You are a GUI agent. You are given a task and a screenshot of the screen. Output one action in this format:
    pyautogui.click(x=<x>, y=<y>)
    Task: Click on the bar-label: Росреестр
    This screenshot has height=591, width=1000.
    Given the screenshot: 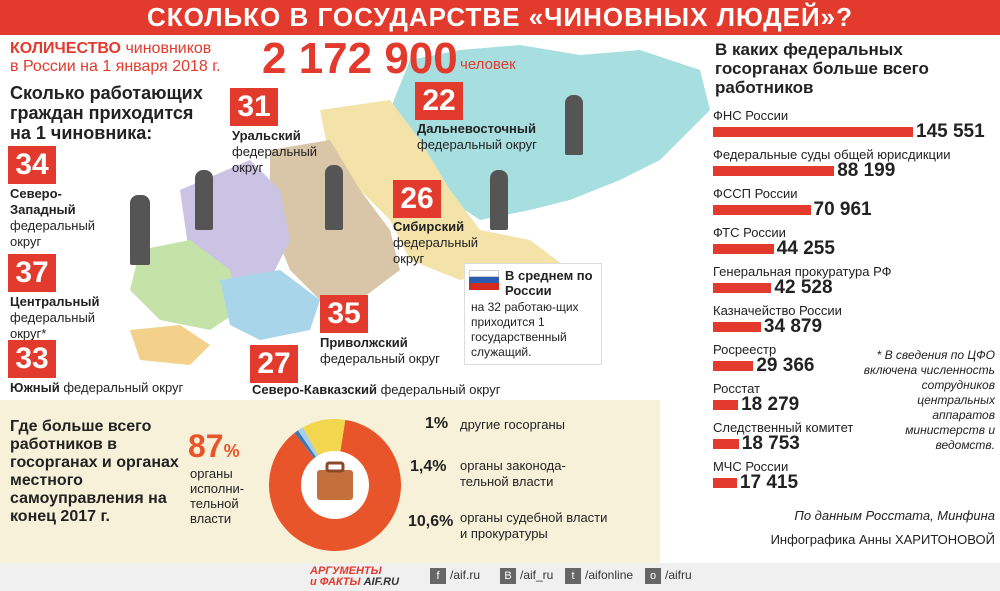 What is the action you would take?
    pyautogui.click(x=745, y=349)
    